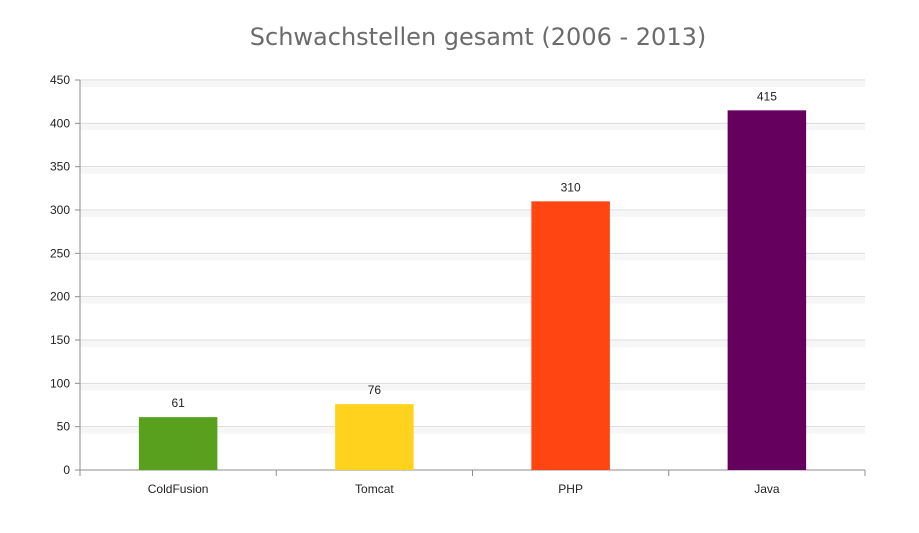 The height and width of the screenshot is (533, 919). I want to click on data-label: 76, so click(375, 390).